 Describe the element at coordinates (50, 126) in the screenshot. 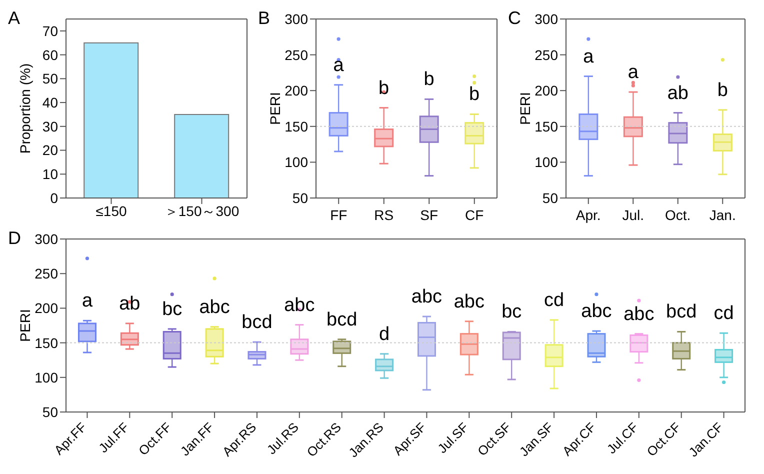

I see `y-tick-label: 30` at that location.